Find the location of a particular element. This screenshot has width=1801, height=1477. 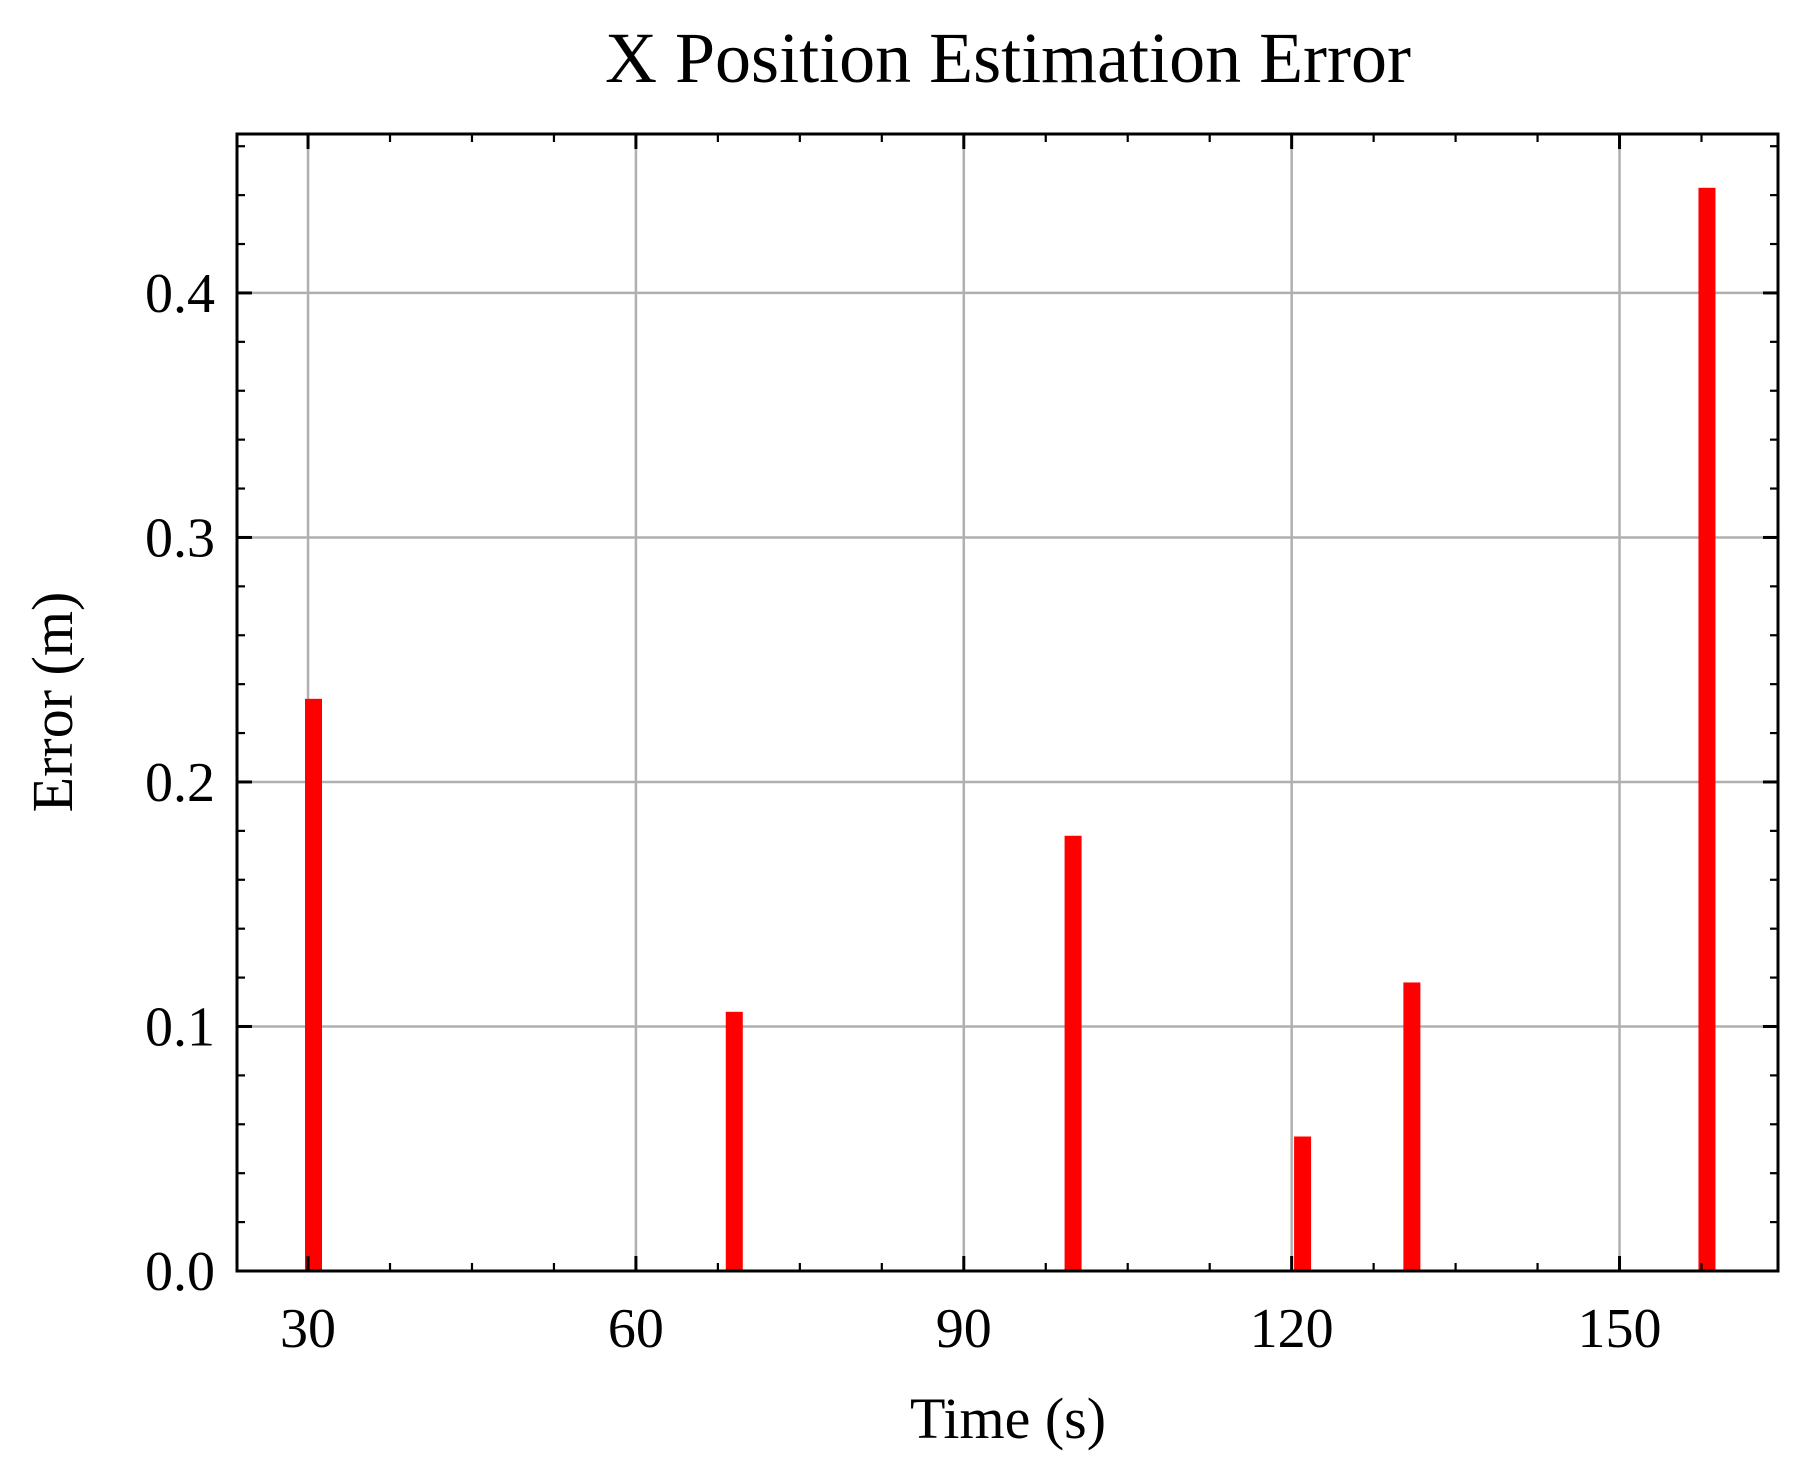

y-tick-label: 0.0 is located at coordinates (180, 1272).